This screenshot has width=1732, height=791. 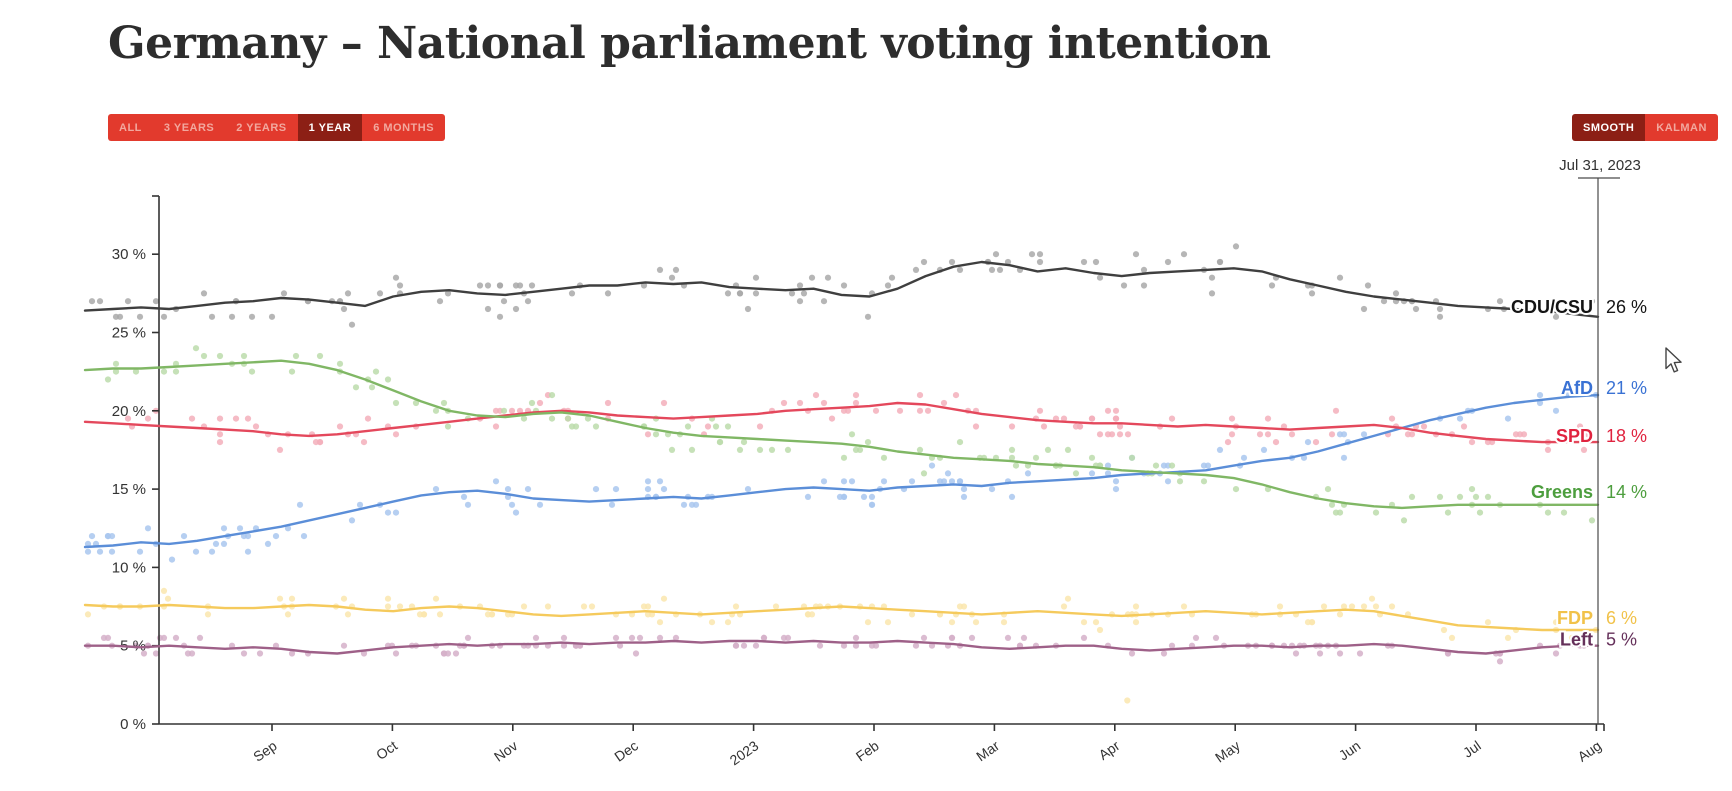 I want to click on series-value-label-fdp: 6 %, so click(x=1621, y=618).